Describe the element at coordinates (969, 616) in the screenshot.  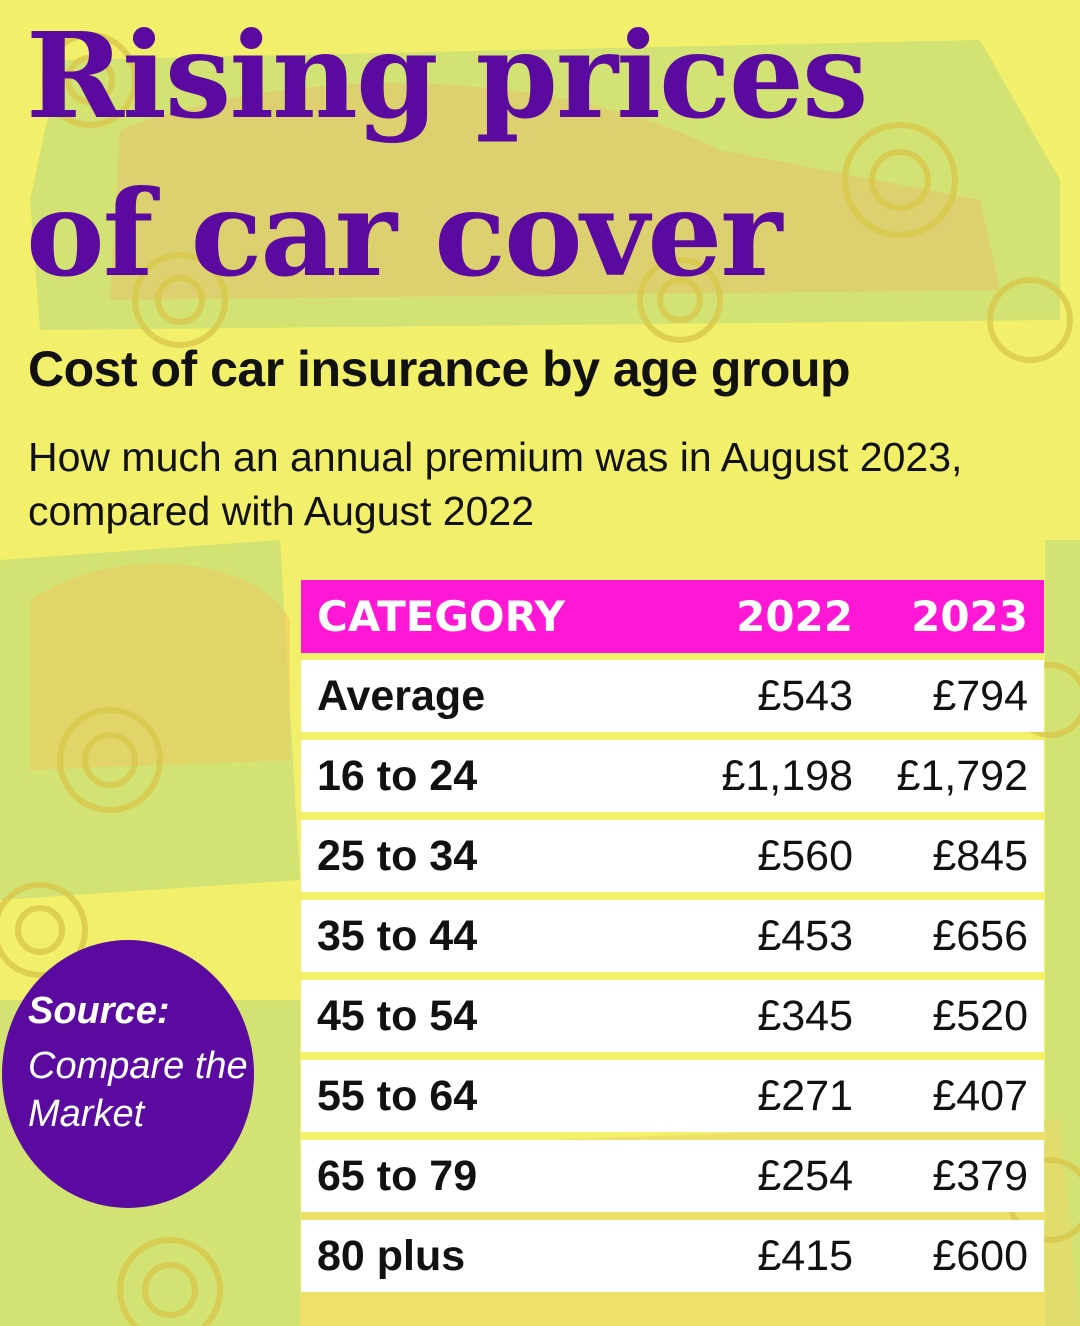
I see `header-2023: 2023` at that location.